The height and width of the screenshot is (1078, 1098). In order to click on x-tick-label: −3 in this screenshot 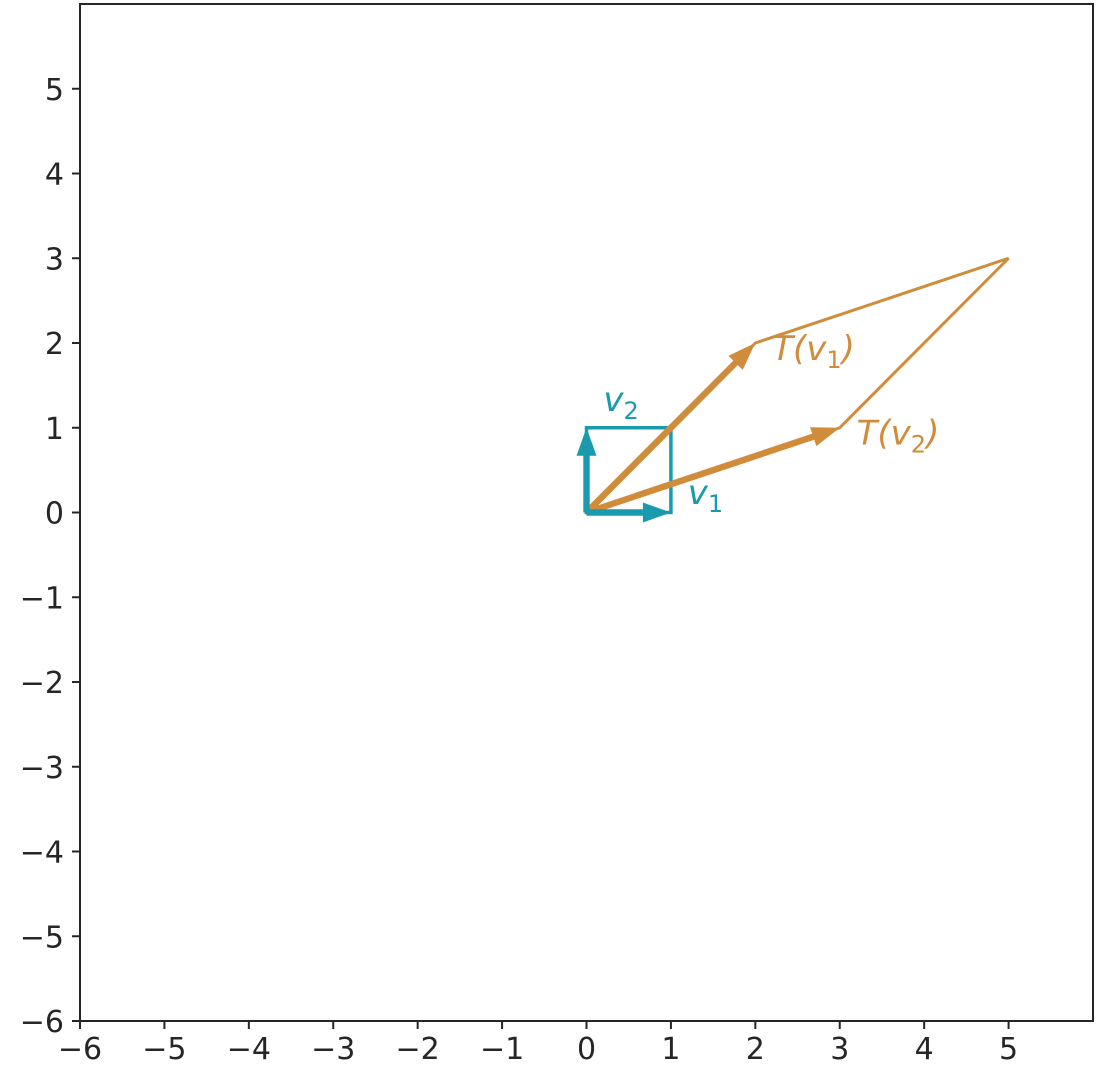, I will do `click(333, 1049)`.